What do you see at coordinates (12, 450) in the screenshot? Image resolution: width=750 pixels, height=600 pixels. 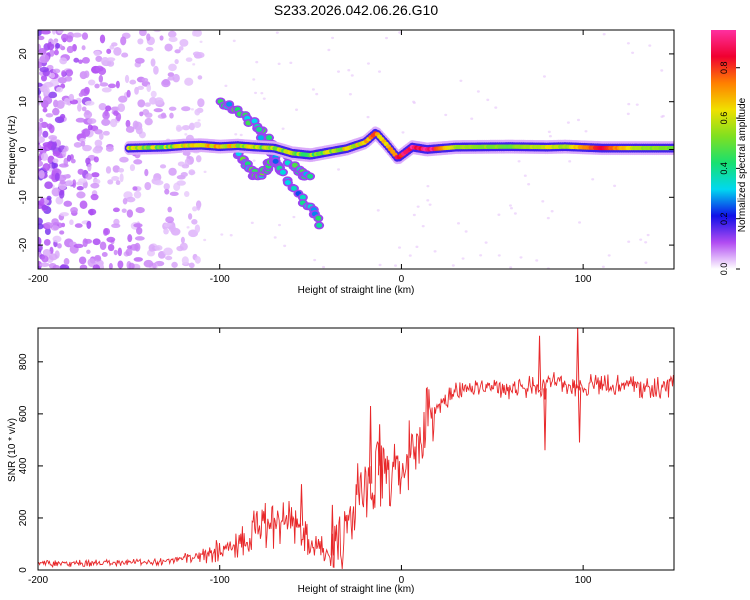 I see `snr-ylabel: SNR (10 * v/v)` at bounding box center [12, 450].